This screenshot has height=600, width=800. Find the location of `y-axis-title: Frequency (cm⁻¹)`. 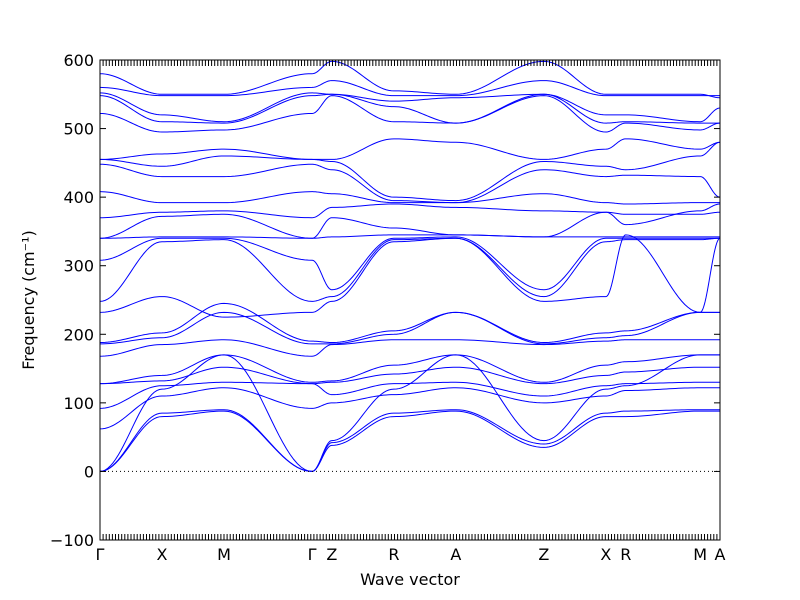

y-axis-title: Frequency (cm⁻¹) is located at coordinates (28, 299).